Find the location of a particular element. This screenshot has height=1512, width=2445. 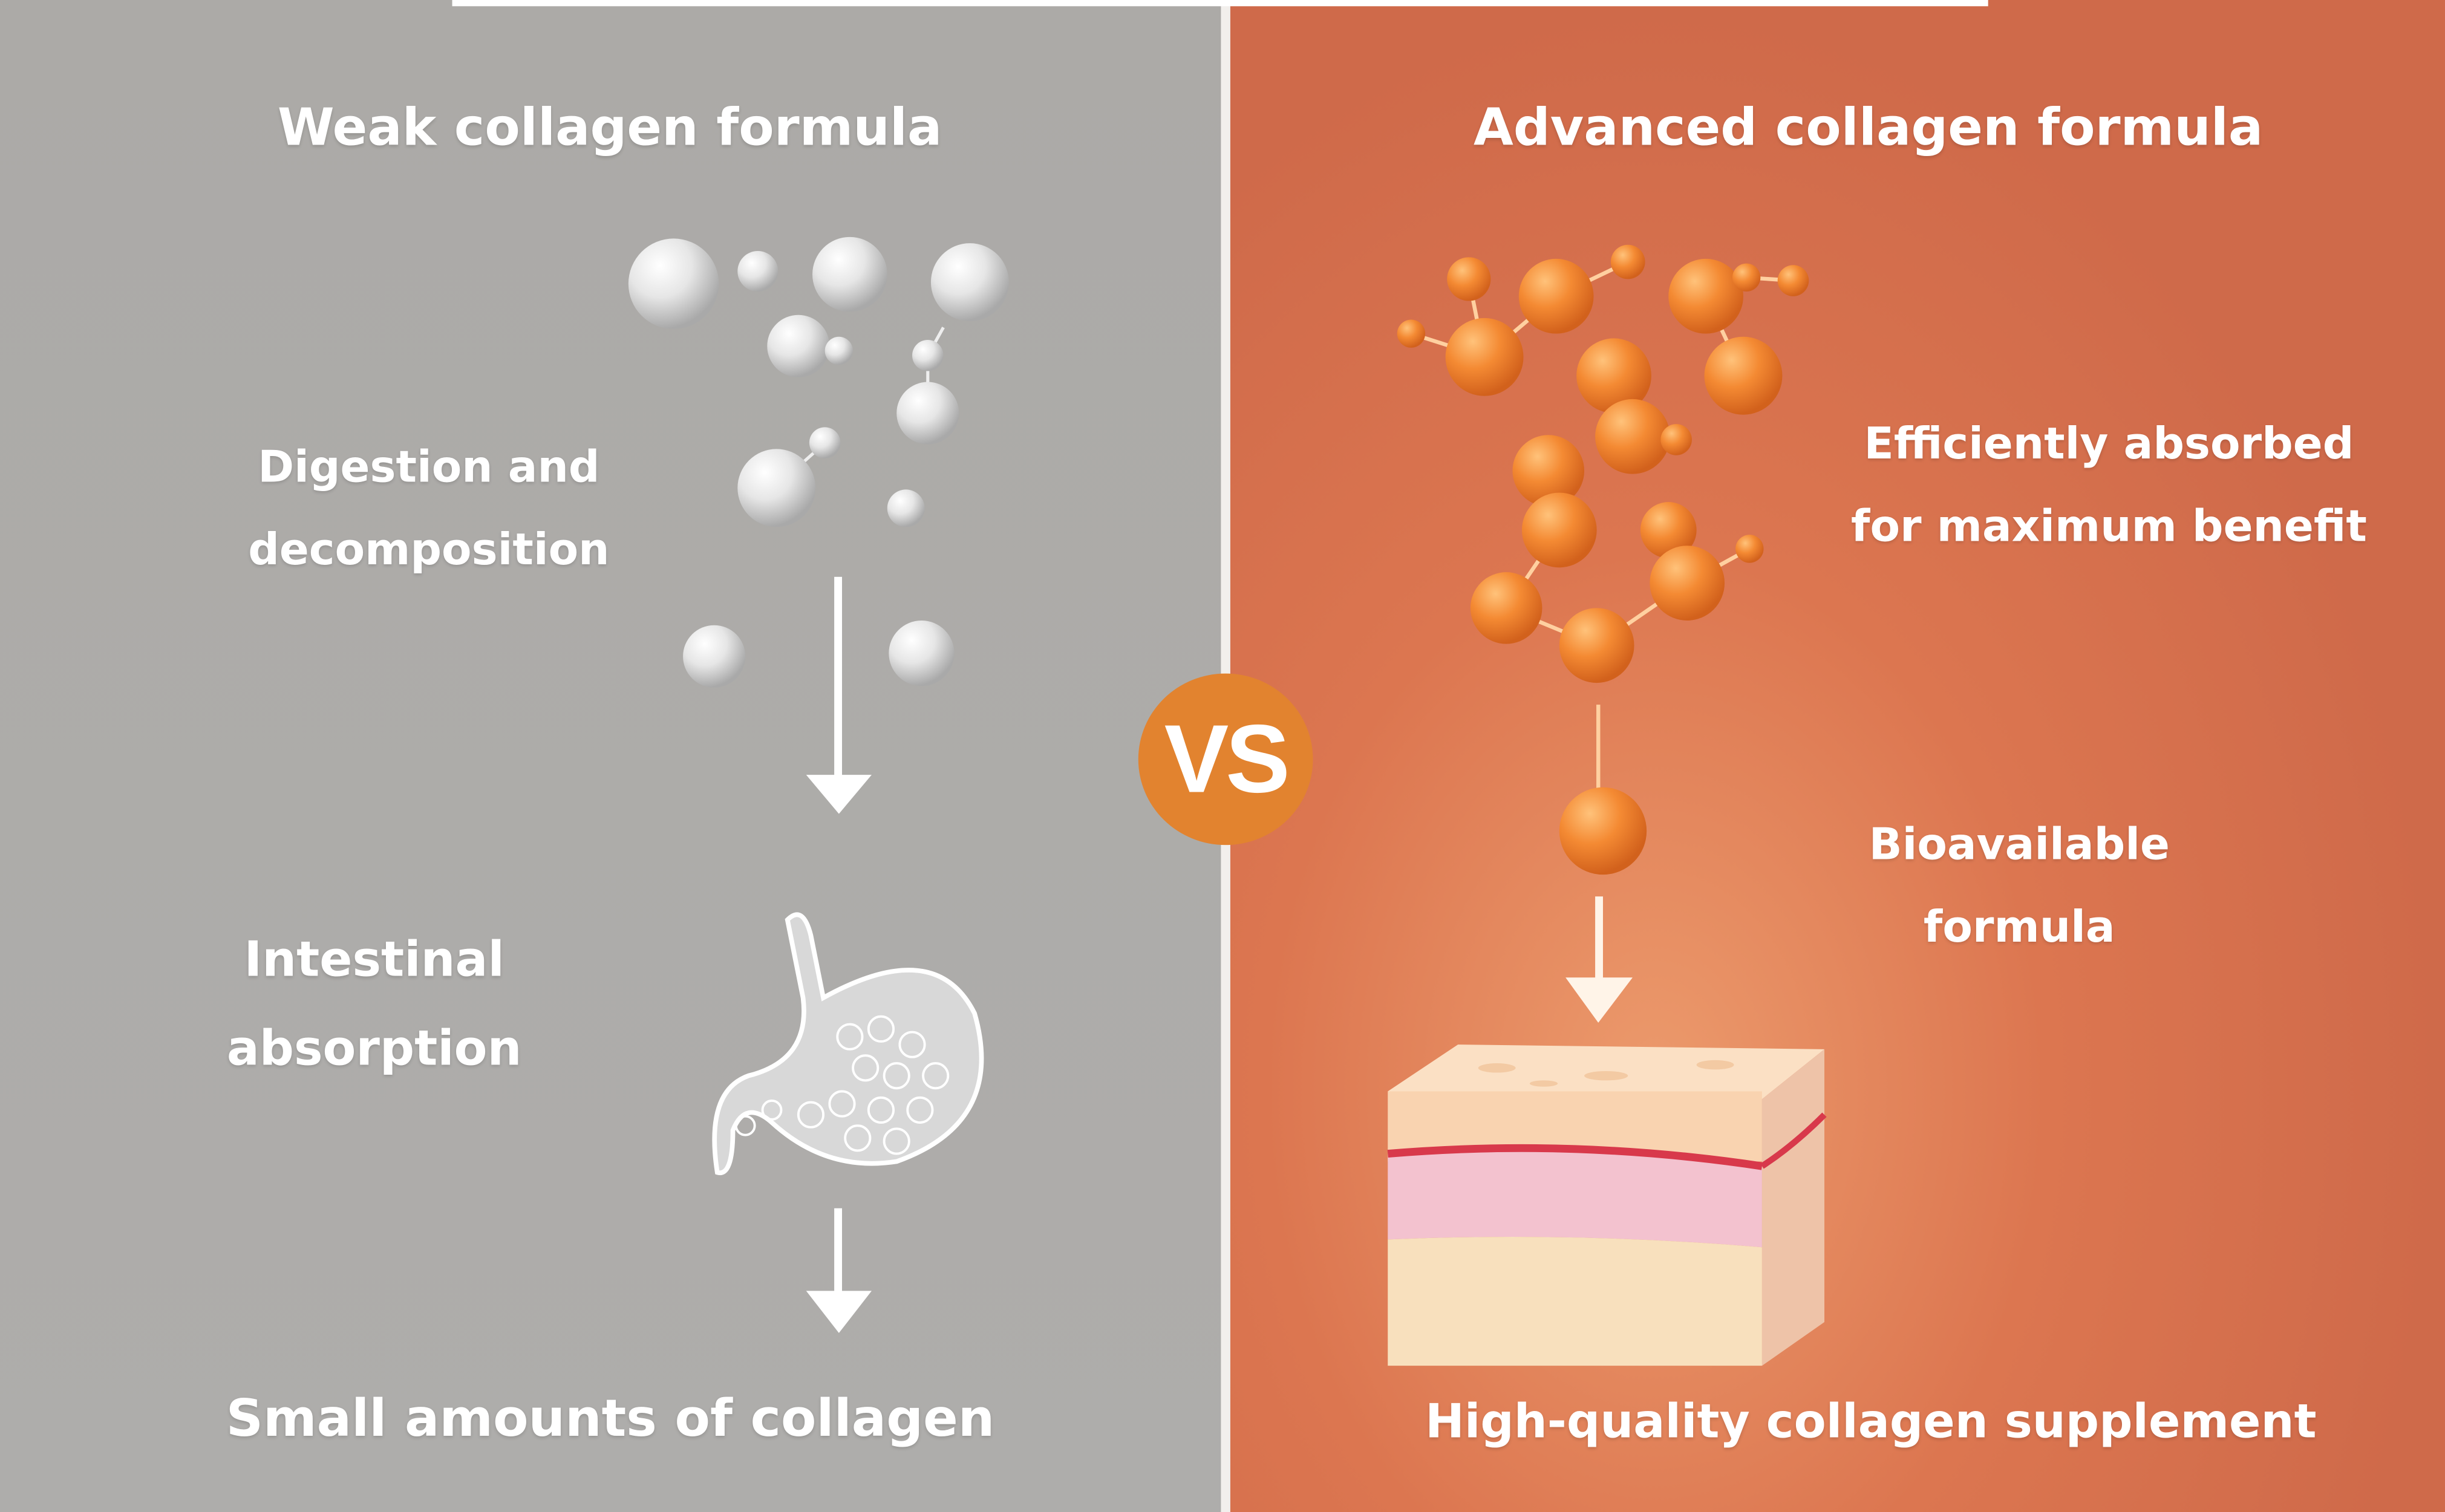

stomach-icon is located at coordinates (848, 1044).